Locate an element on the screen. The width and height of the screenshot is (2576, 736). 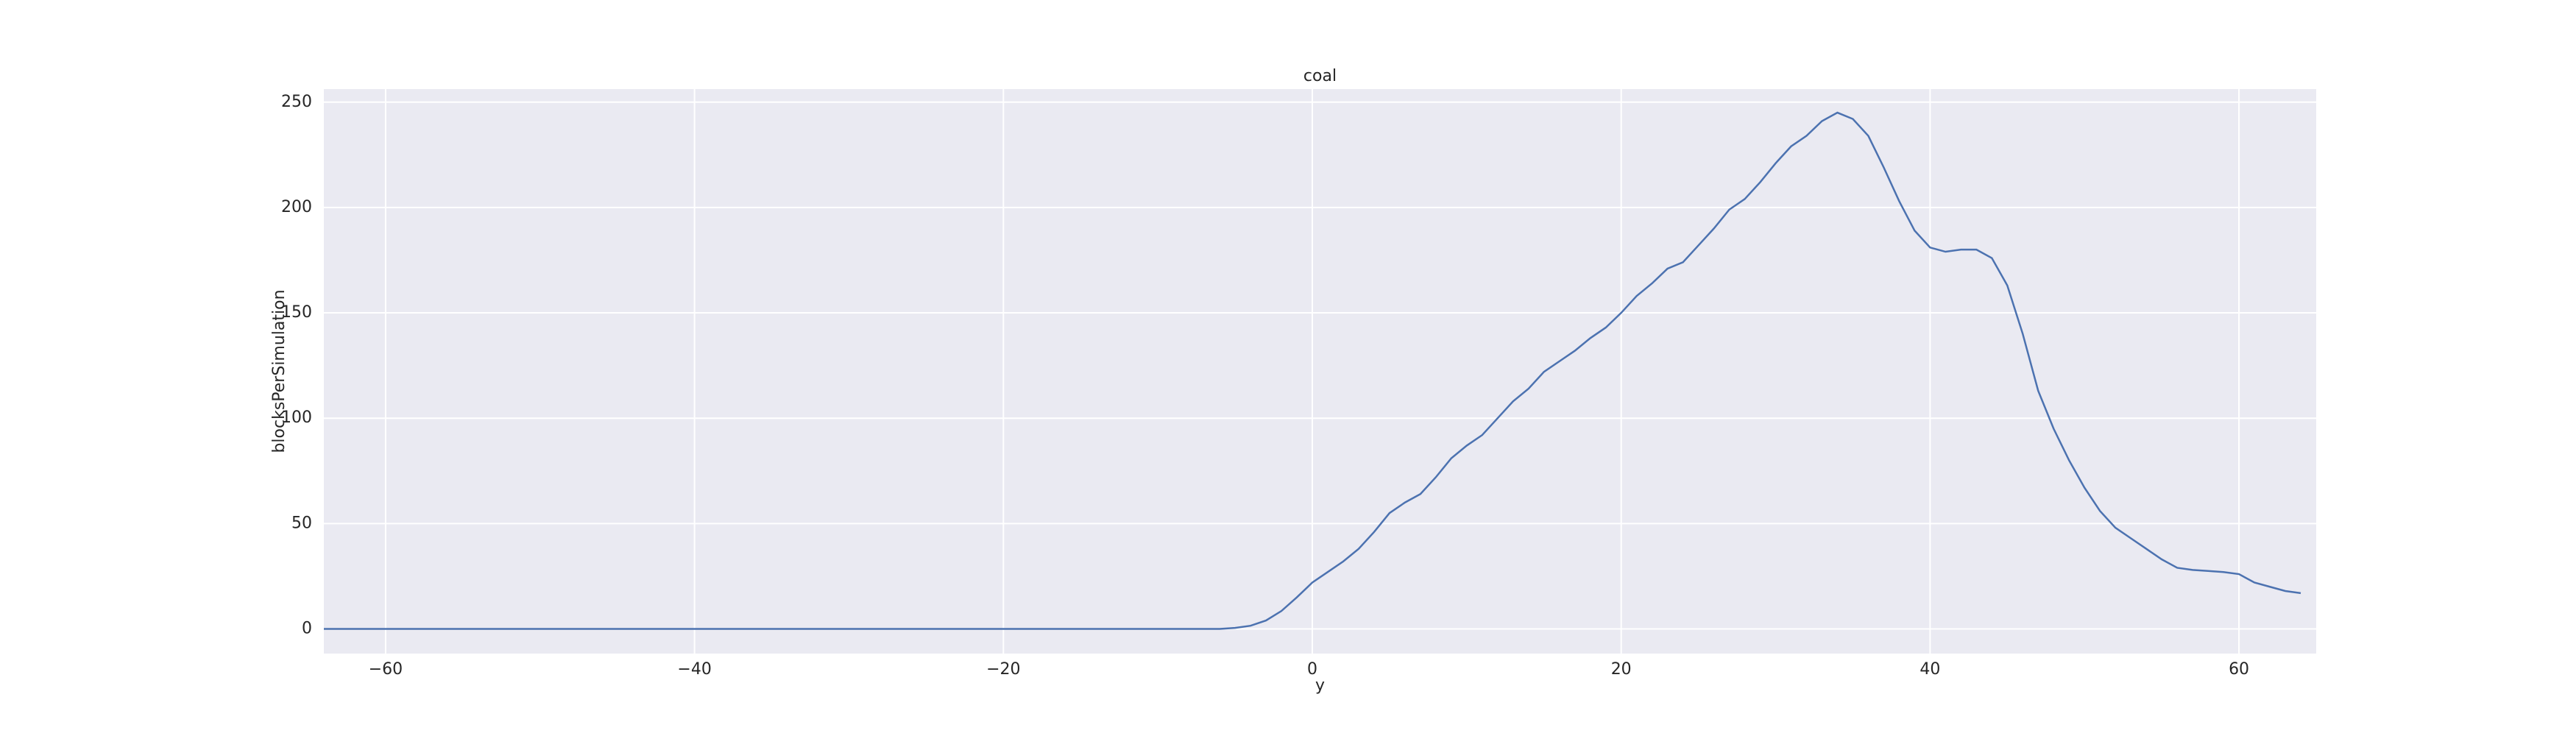
y-tick-label: 50 is located at coordinates (301, 523).